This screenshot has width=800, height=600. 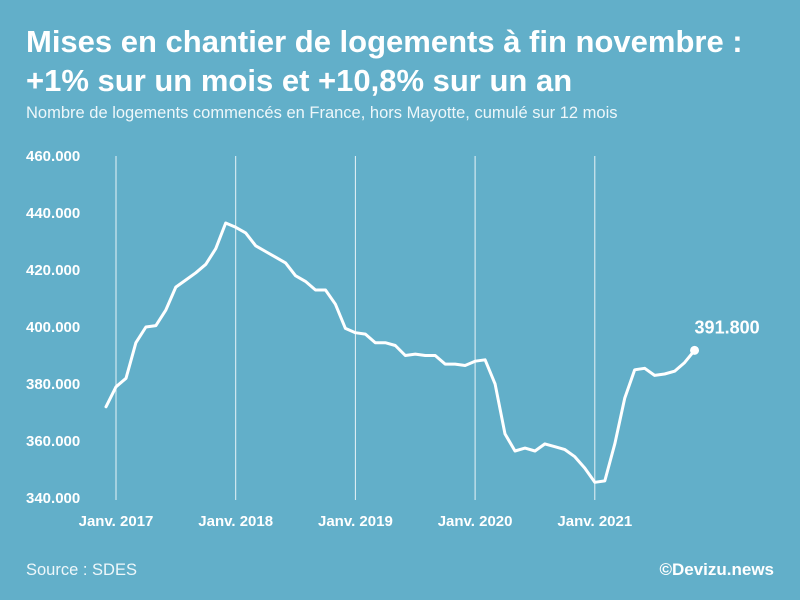 I want to click on x-tick-label: Janv. 2018, so click(x=235, y=521).